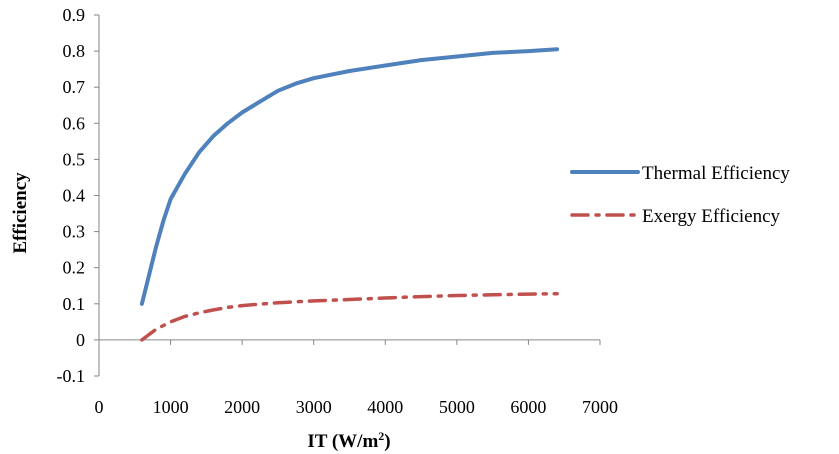 The height and width of the screenshot is (454, 839). What do you see at coordinates (74, 304) in the screenshot?
I see `y-tick-label: 0.1` at bounding box center [74, 304].